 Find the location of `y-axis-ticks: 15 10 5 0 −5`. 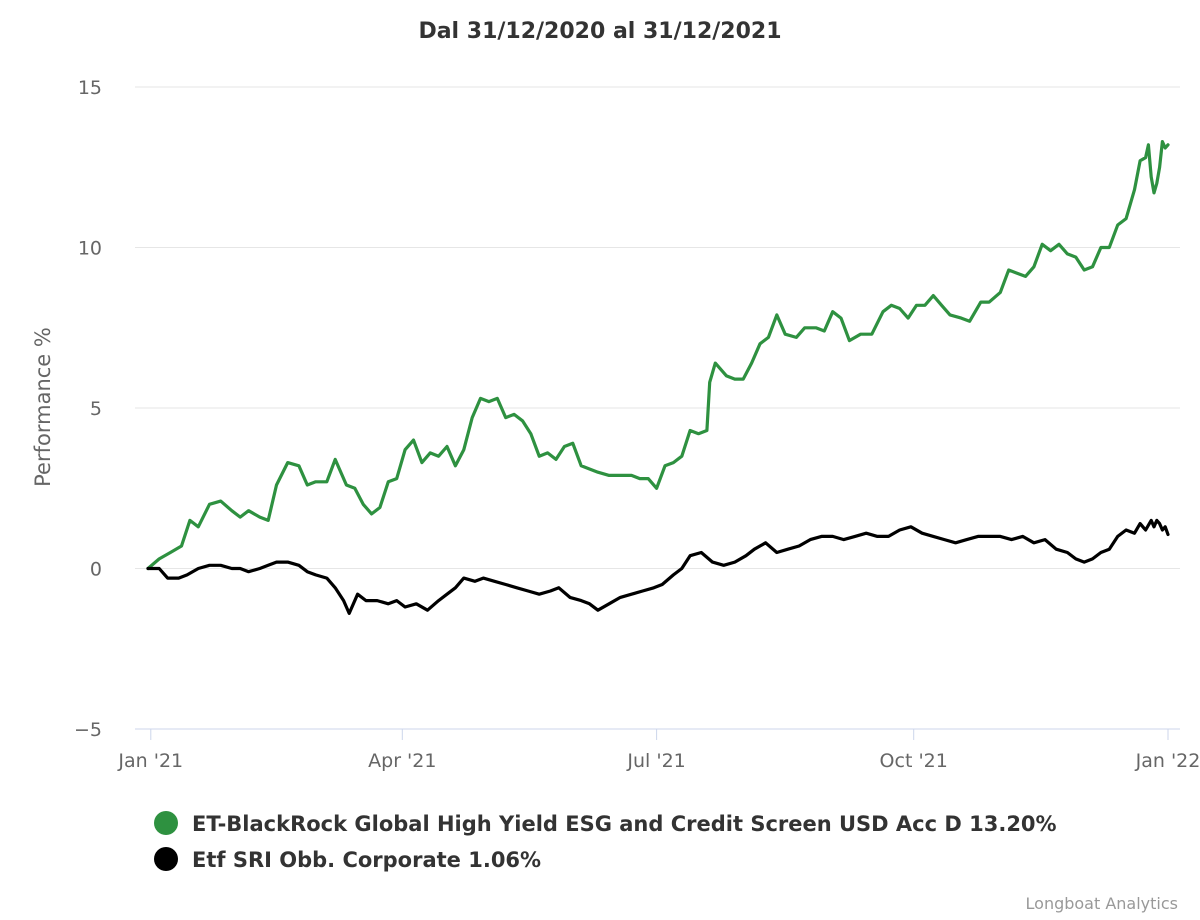

y-axis-ticks: 15 10 5 0 −5 is located at coordinates (88, 409).